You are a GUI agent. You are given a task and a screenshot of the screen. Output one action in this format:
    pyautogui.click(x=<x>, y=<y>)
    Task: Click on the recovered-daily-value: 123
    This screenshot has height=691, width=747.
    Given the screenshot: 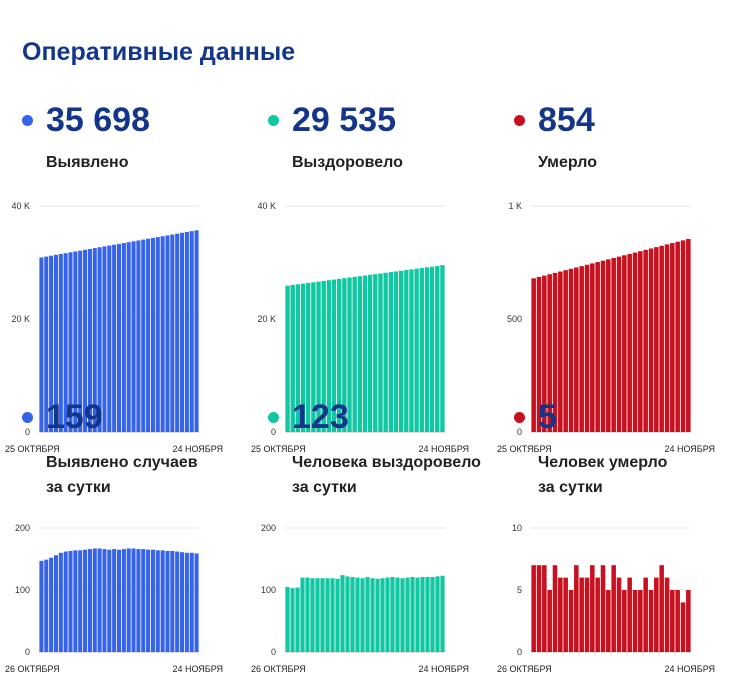 What is the action you would take?
    pyautogui.click(x=320, y=417)
    